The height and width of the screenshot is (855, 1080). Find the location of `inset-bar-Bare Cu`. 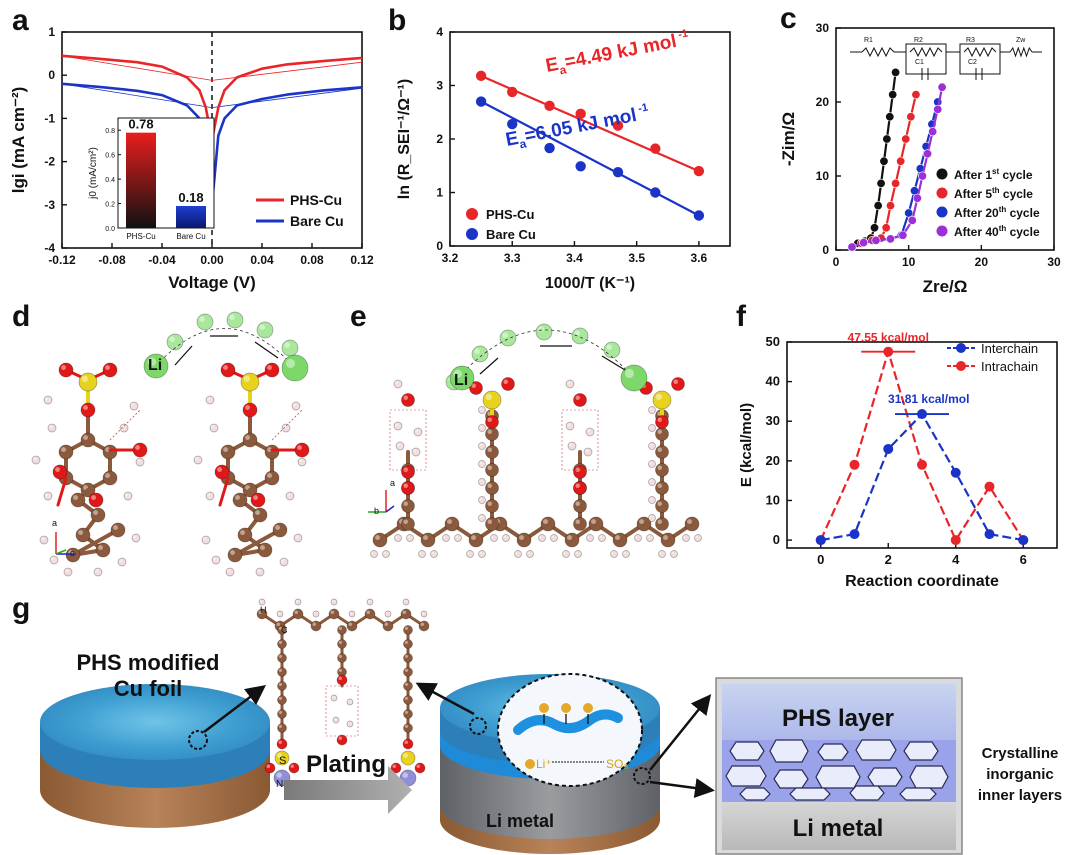

inset-bar-Bare Cu is located at coordinates (191, 217).